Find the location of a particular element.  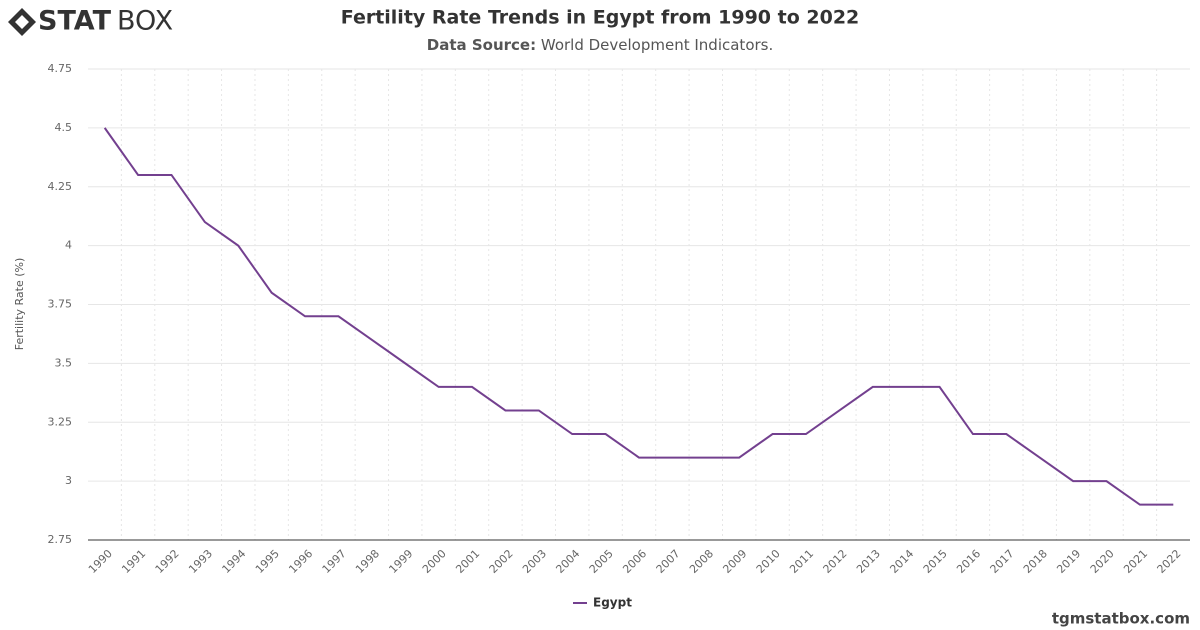

x-tick-label: 1996 is located at coordinates (300, 561).